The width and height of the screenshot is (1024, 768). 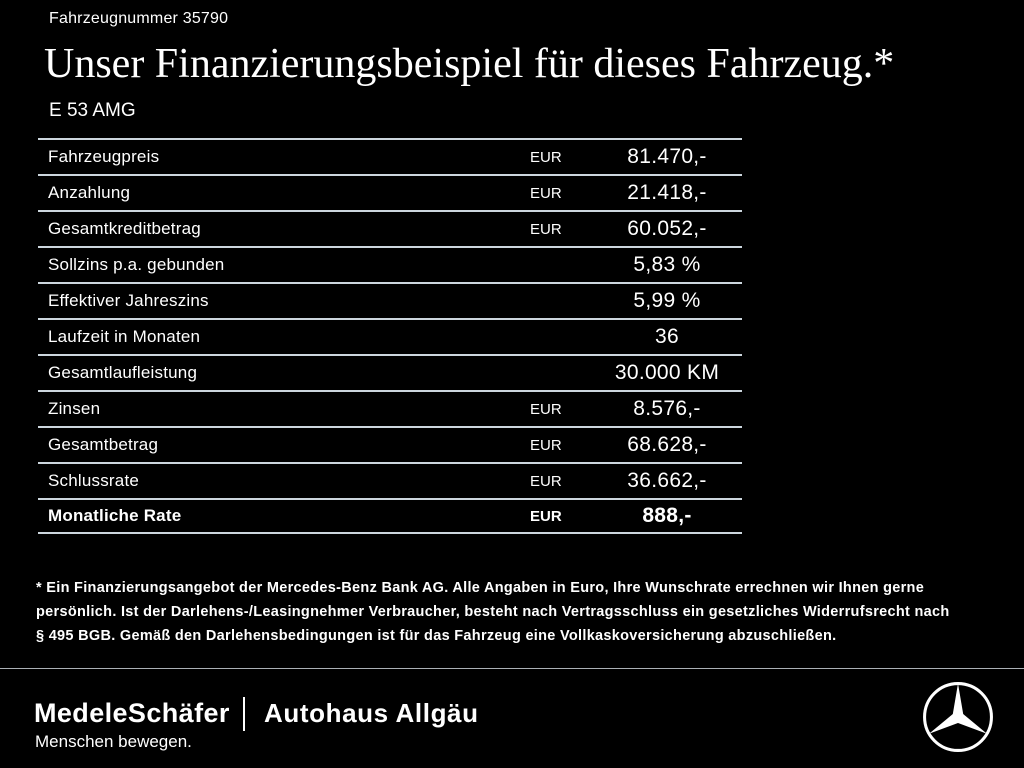 I want to click on row-label: Effektiver Jahreszins, so click(x=128, y=300).